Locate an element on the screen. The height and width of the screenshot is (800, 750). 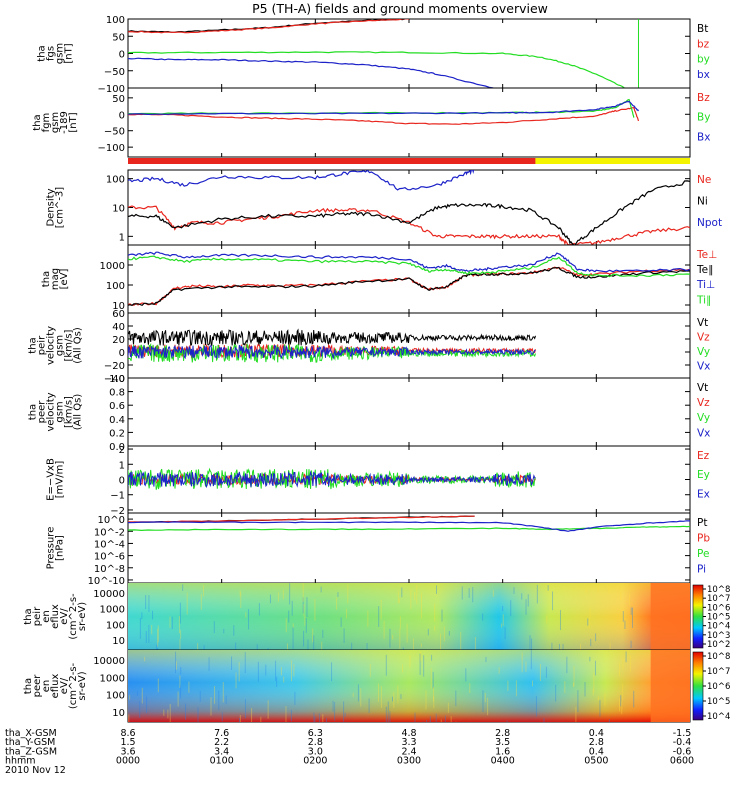
y-axis-label: E=−VxB is located at coordinates (51, 479).